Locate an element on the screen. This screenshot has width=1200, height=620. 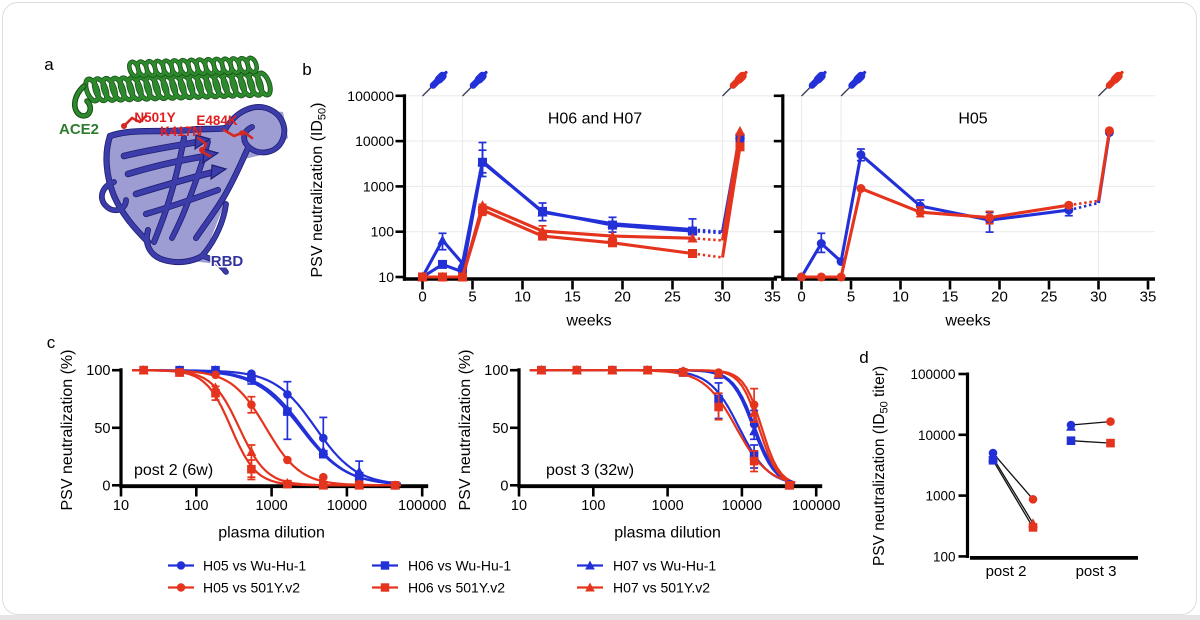
svg-text: N501Y is located at coordinates (154, 117).